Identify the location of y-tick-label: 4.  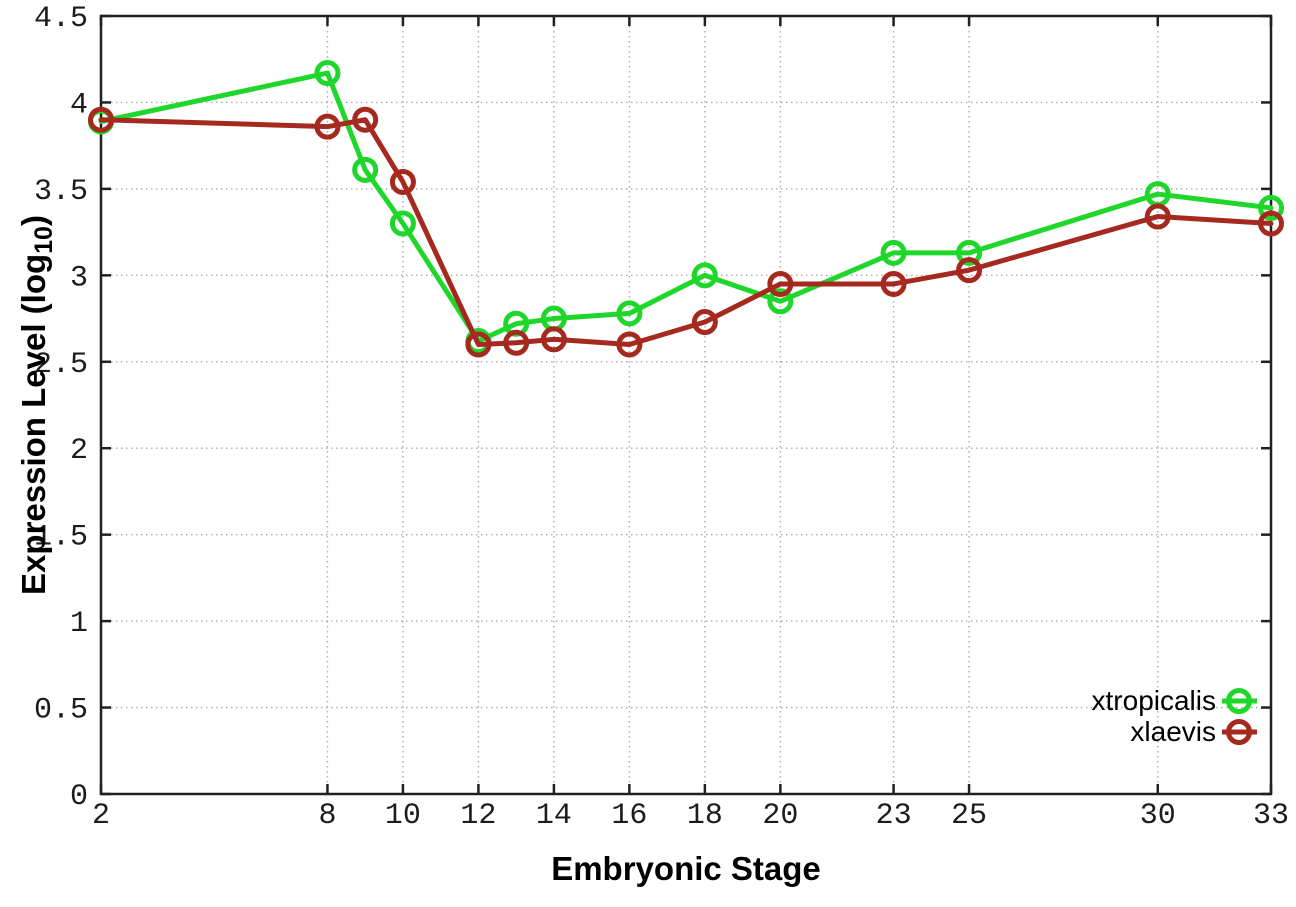
(79, 105).